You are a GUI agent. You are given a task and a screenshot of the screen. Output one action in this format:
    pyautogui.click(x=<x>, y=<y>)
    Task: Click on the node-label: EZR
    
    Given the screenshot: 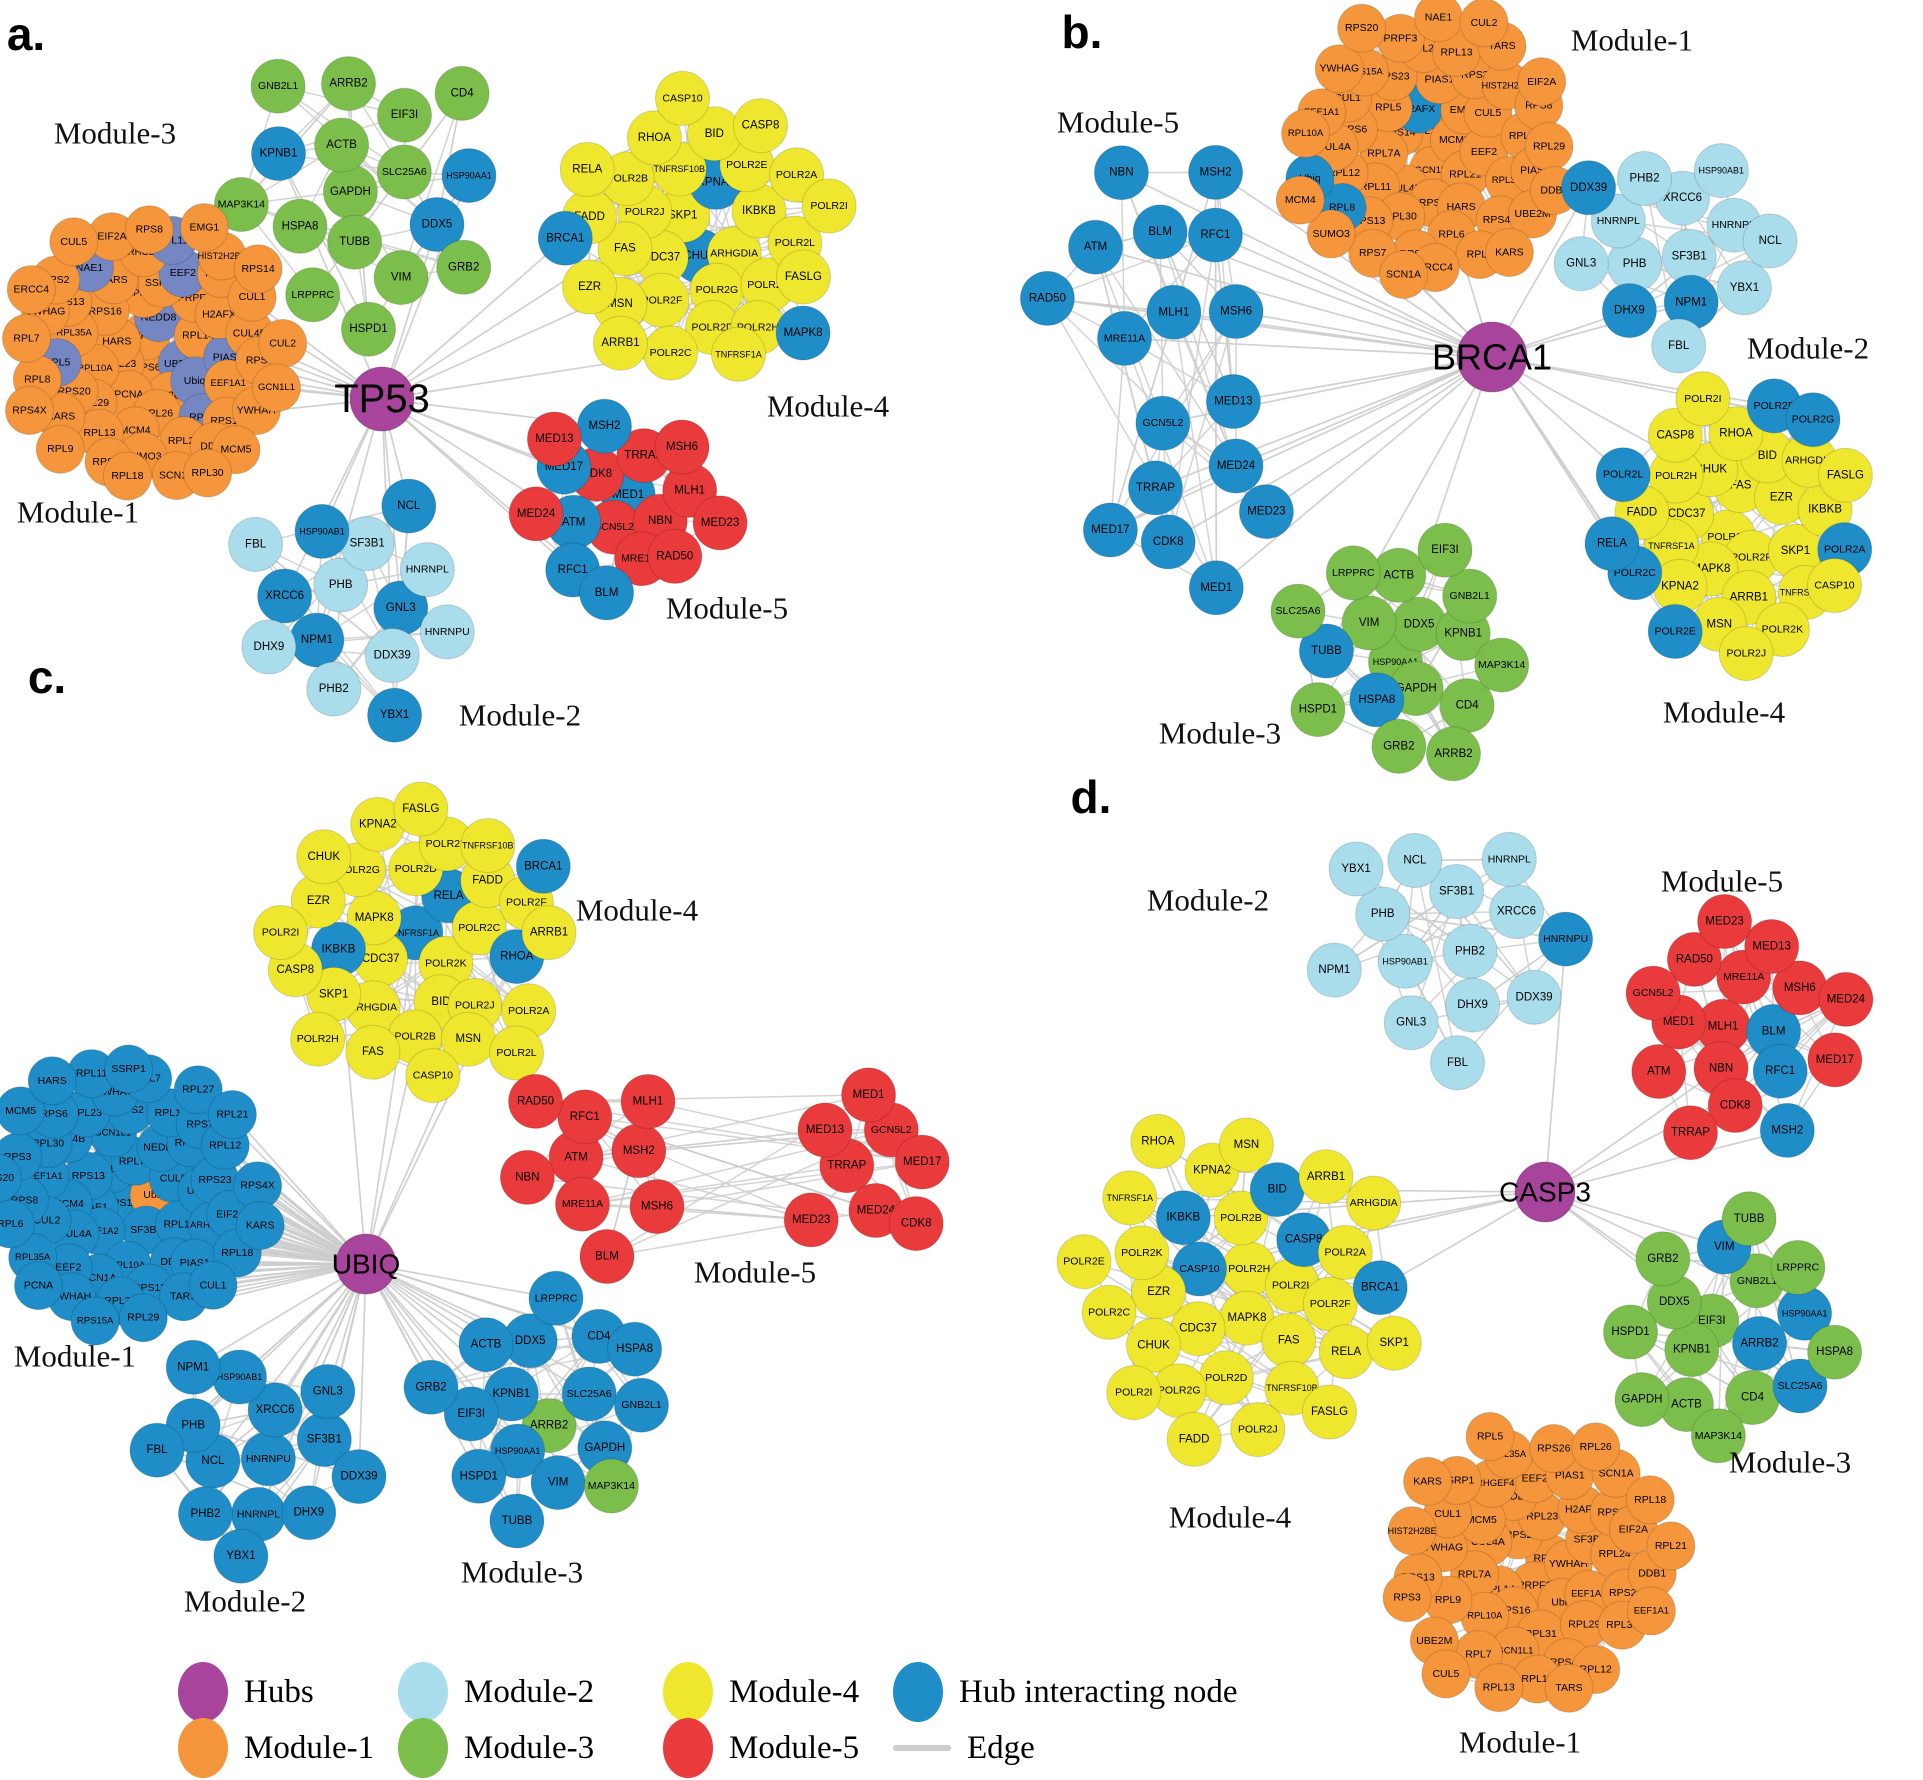 What is the action you would take?
    pyautogui.click(x=1158, y=1292)
    